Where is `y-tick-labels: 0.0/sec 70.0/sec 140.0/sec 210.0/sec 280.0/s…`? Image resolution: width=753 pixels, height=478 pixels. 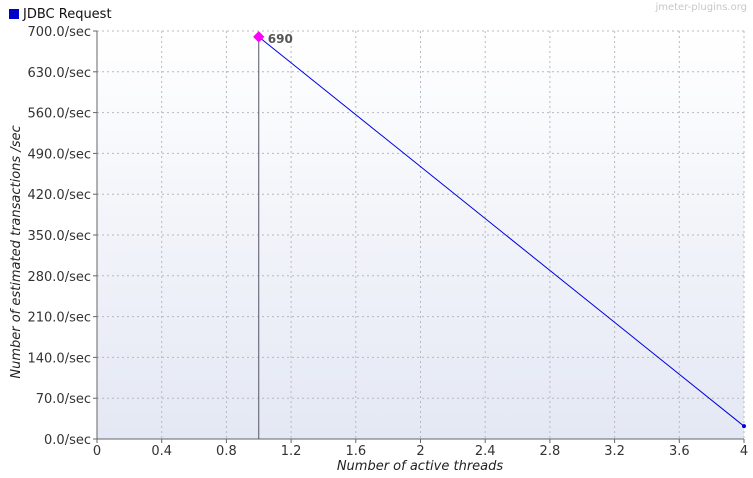 y-tick-labels: 0.0/sec 70.0/sec 140.0/sec 210.0/sec 280.0/s… is located at coordinates (62, 236).